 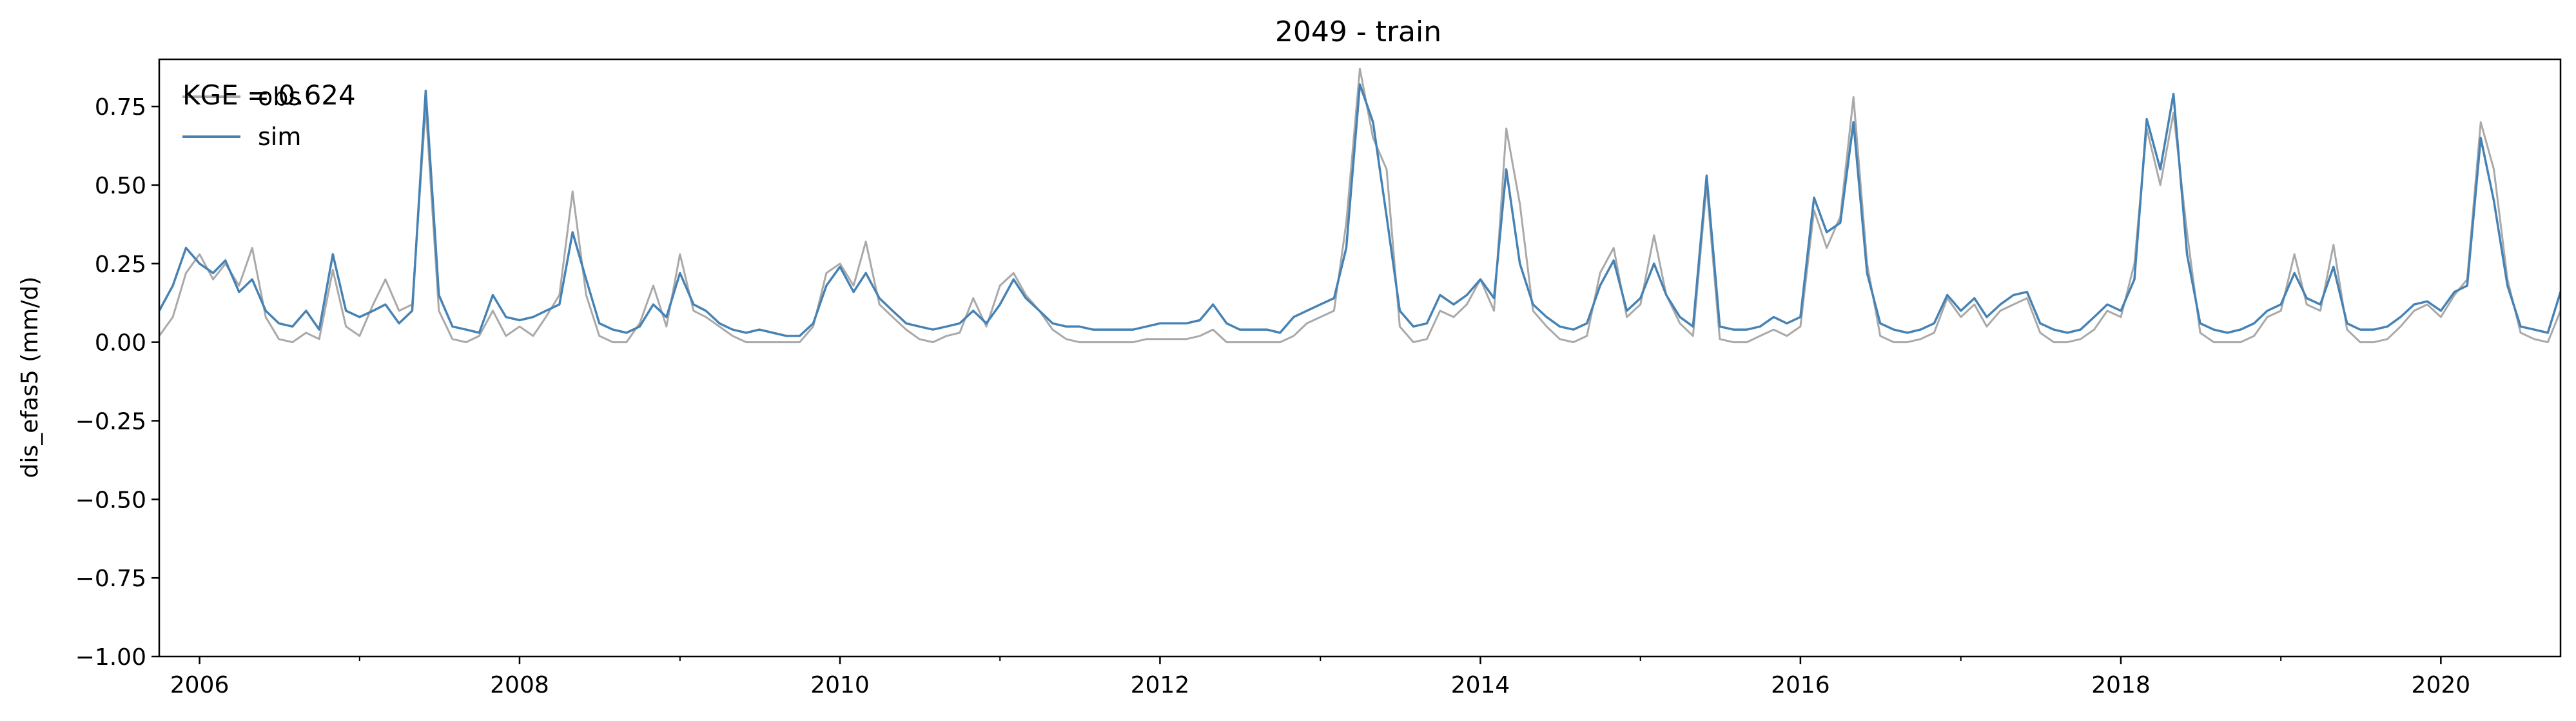 I want to click on y-axis: 0.75 0.50 0.25 0.00 −0.25 −0.50 −0.75 −1.00, so click(x=117, y=382).